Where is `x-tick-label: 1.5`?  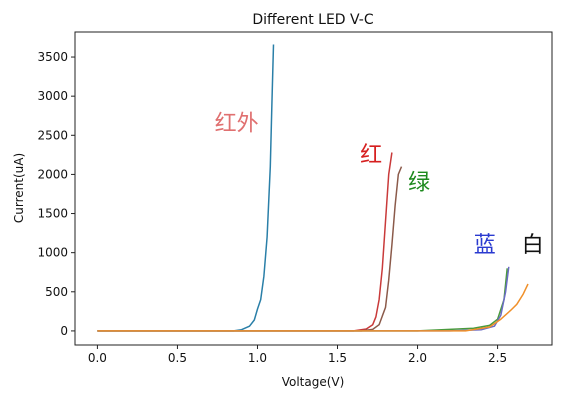
x-tick-label: 1.5 is located at coordinates (337, 358).